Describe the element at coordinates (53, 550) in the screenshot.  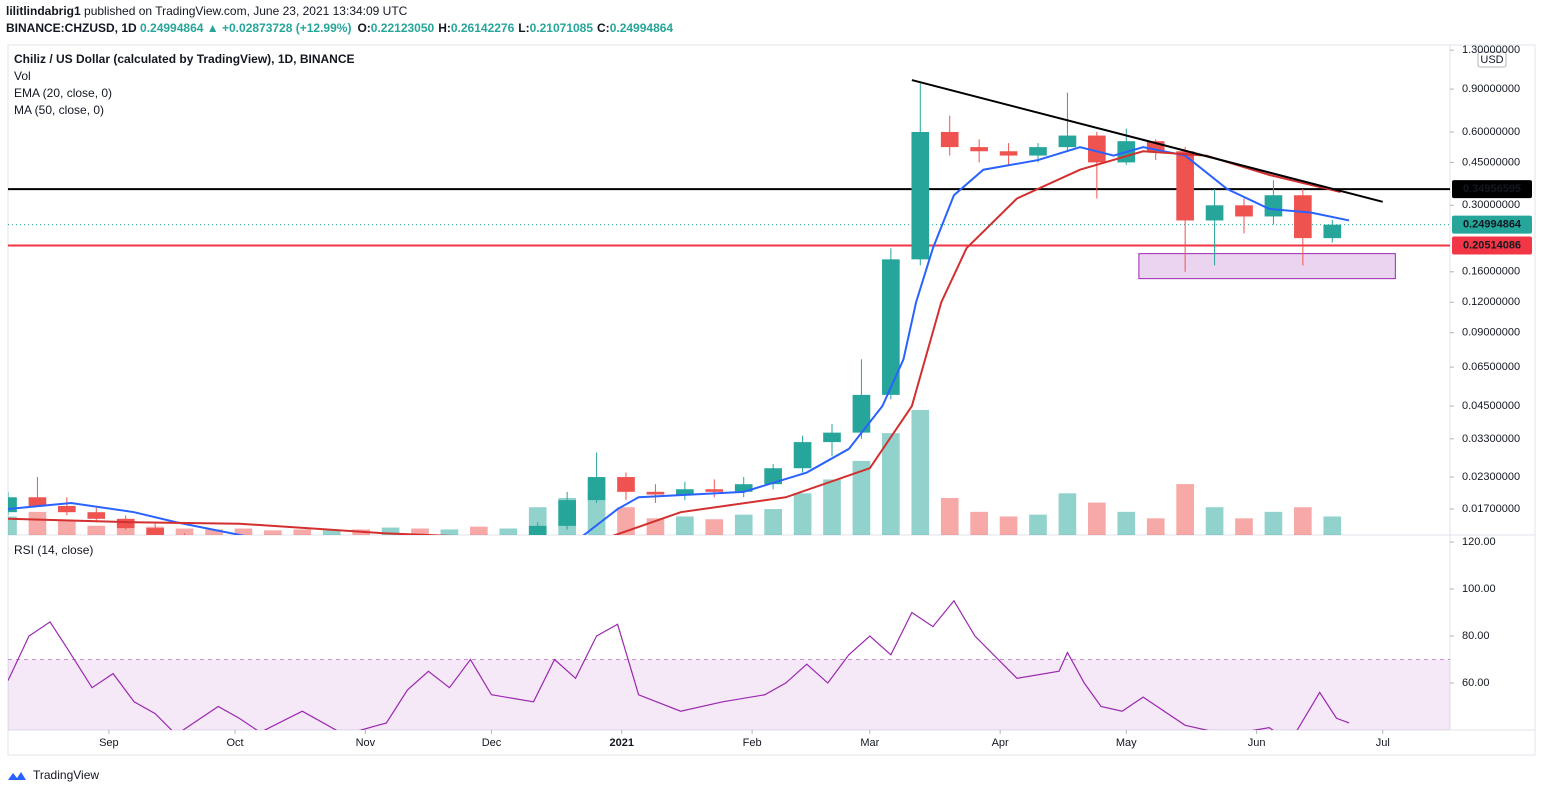
I see `rsi-title: RSI (14, close)` at that location.